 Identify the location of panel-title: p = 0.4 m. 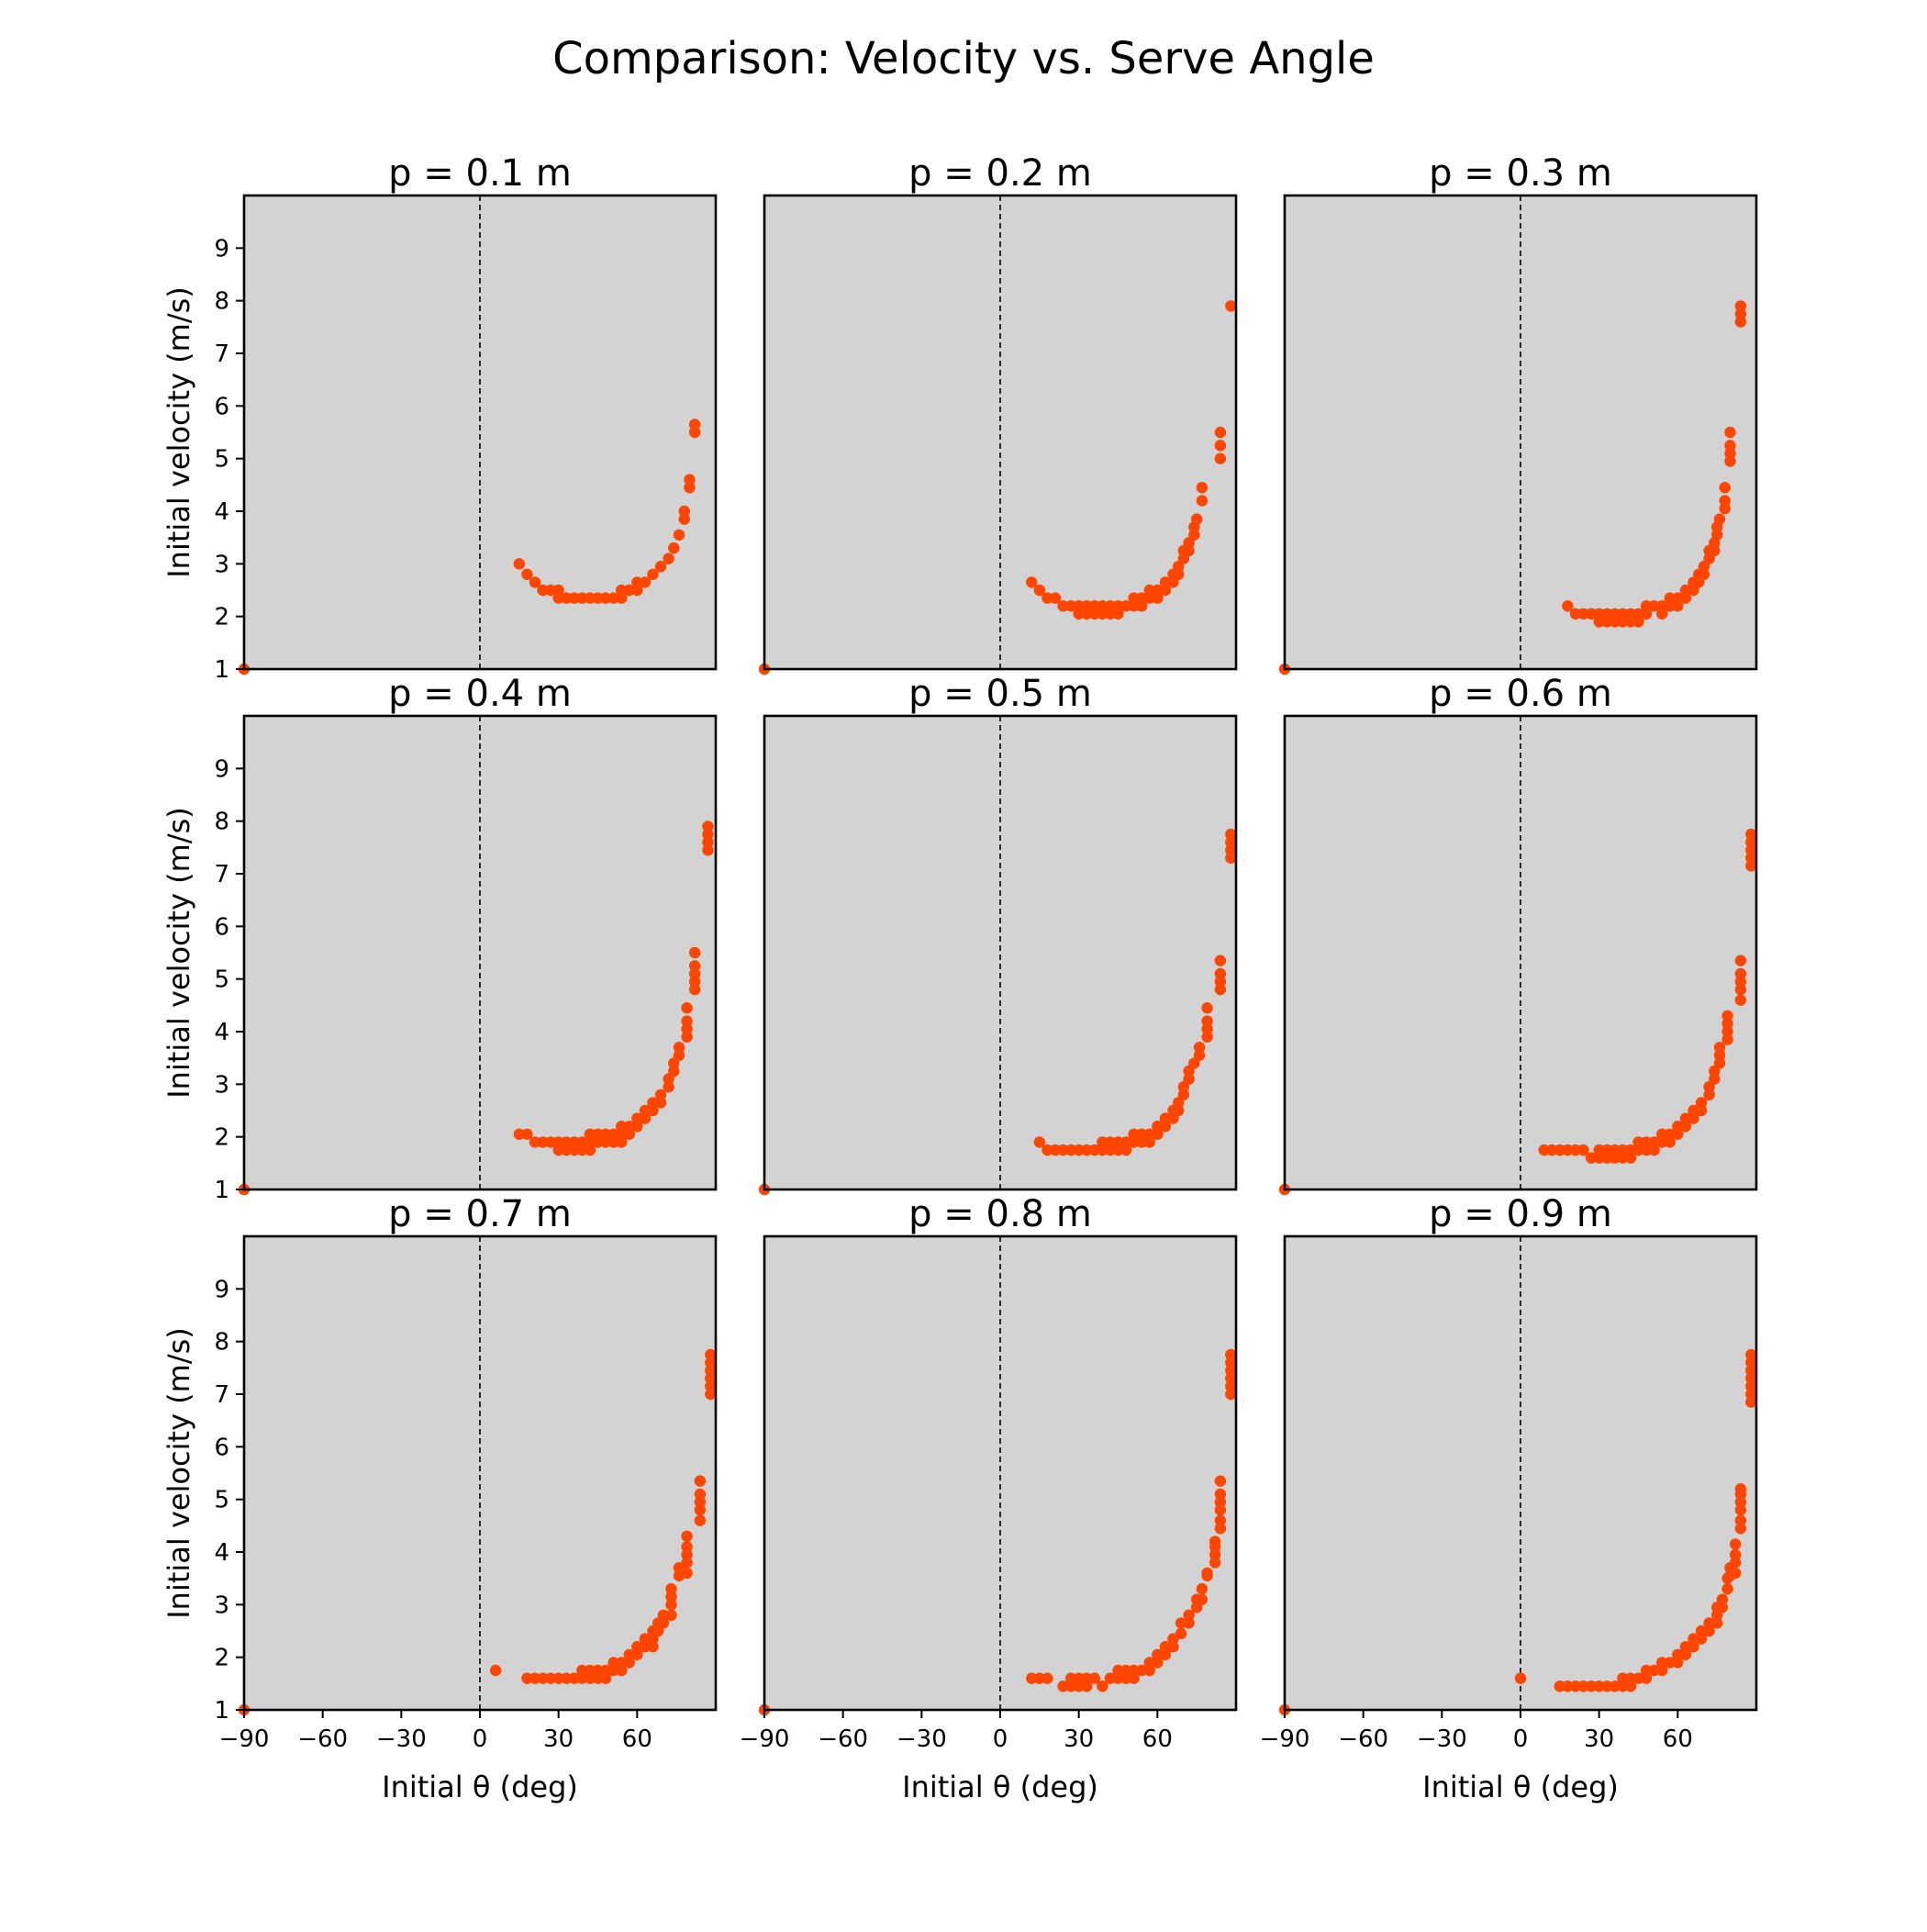
(480, 694).